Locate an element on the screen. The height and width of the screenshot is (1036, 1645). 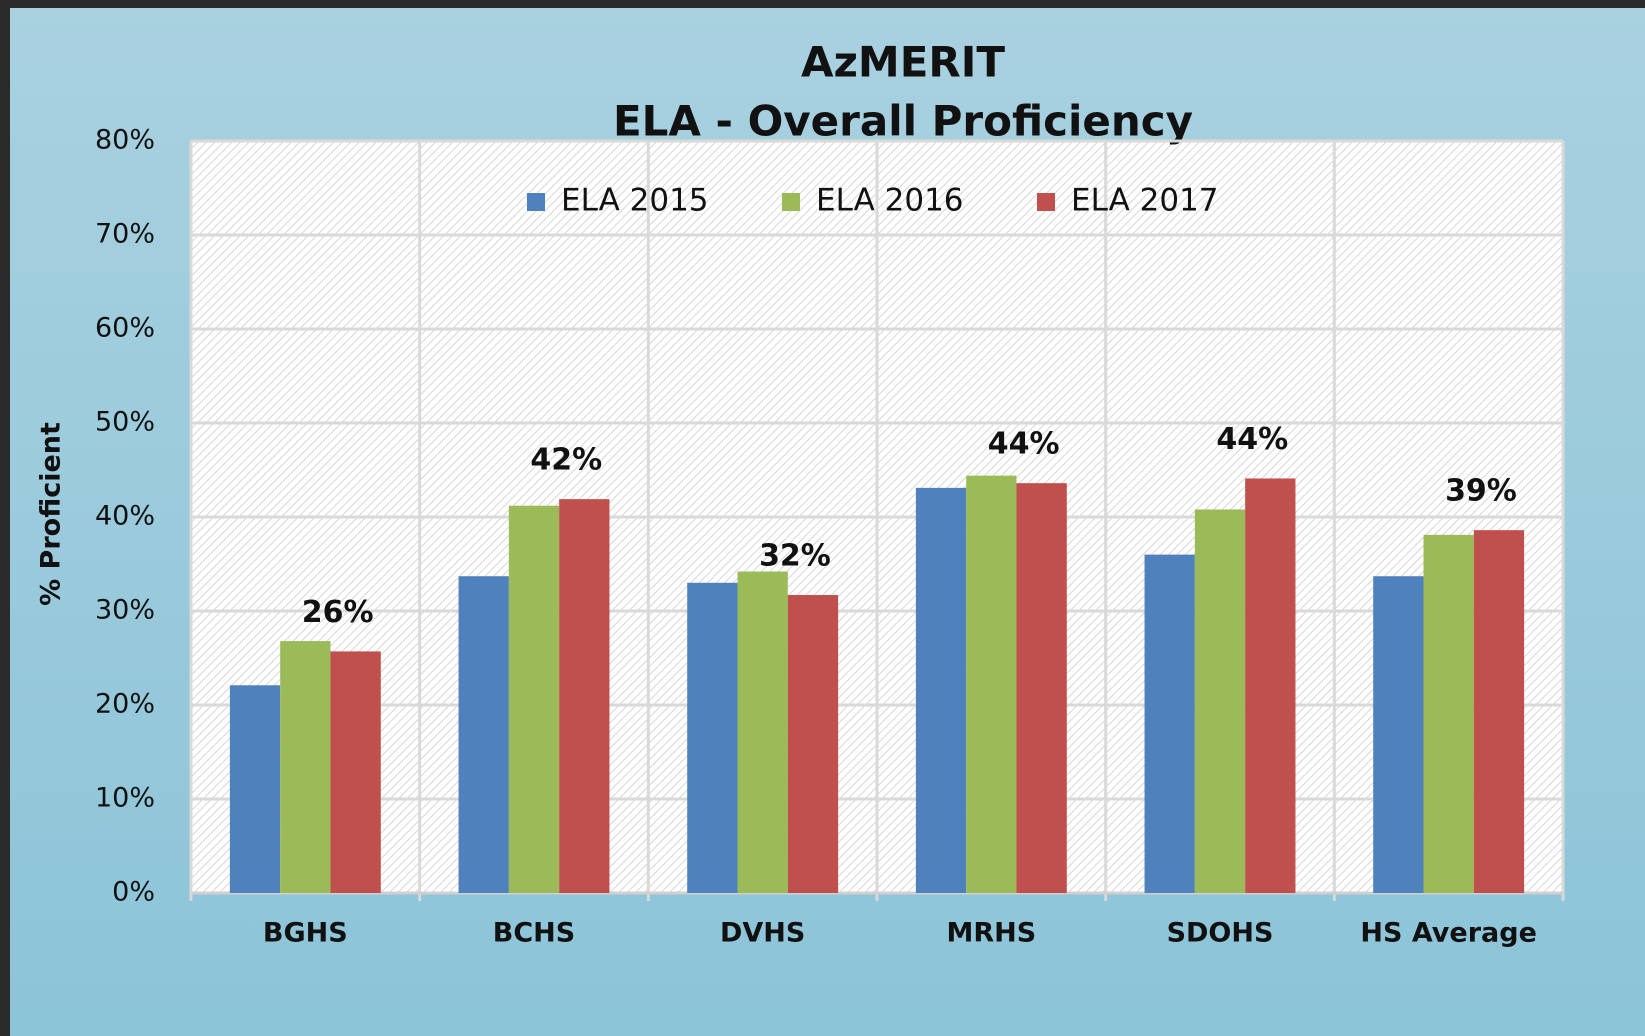
y-tick-label: 0% is located at coordinates (133, 892).